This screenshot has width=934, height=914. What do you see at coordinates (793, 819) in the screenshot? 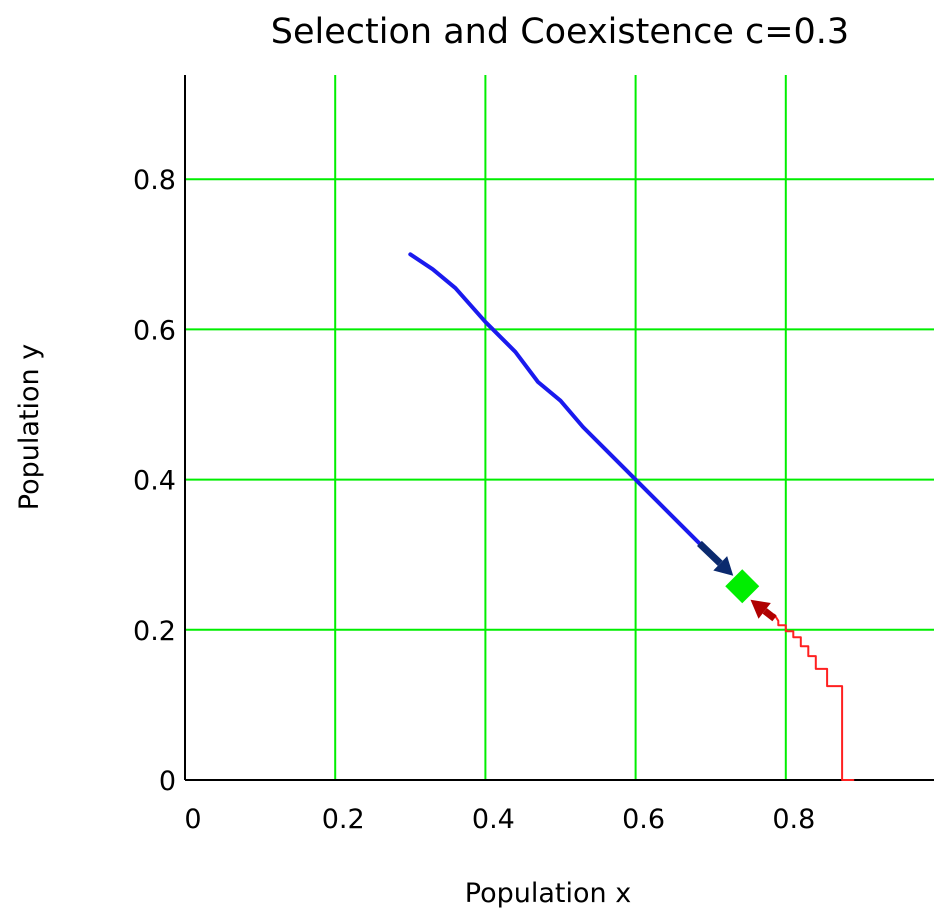
I see `x-tick-label: 0.8` at bounding box center [793, 819].